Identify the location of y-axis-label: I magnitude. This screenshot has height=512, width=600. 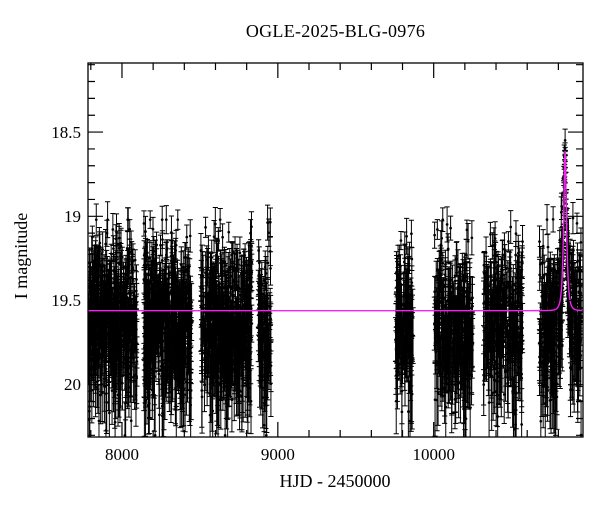
(21, 256).